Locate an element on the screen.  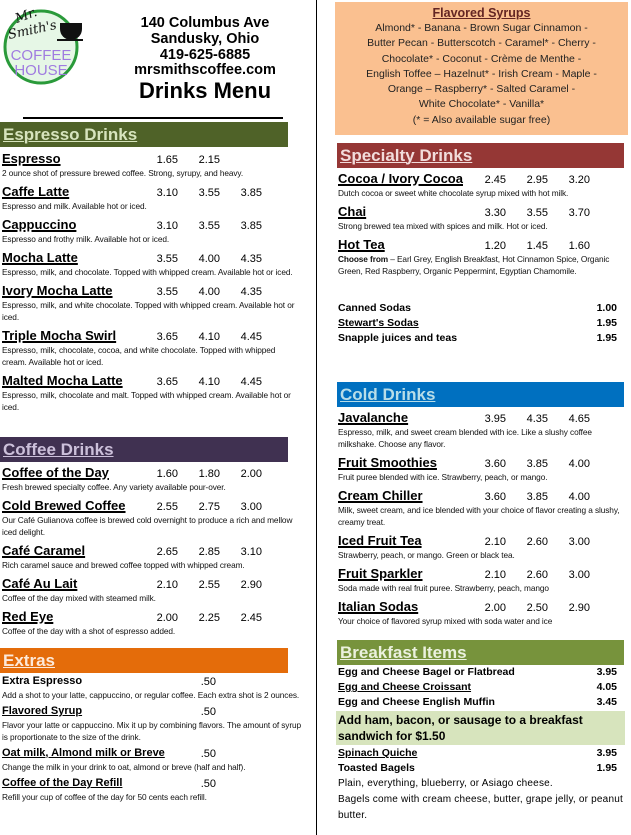
item-price: 3.85 is located at coordinates (537, 497).